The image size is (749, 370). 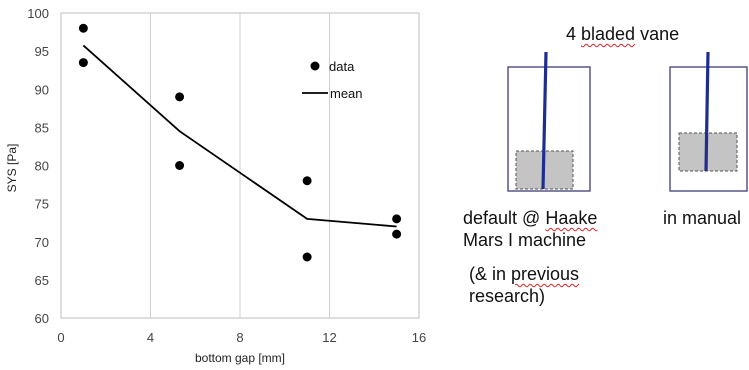 I want to click on x-tick-label: 0, so click(x=60, y=337).